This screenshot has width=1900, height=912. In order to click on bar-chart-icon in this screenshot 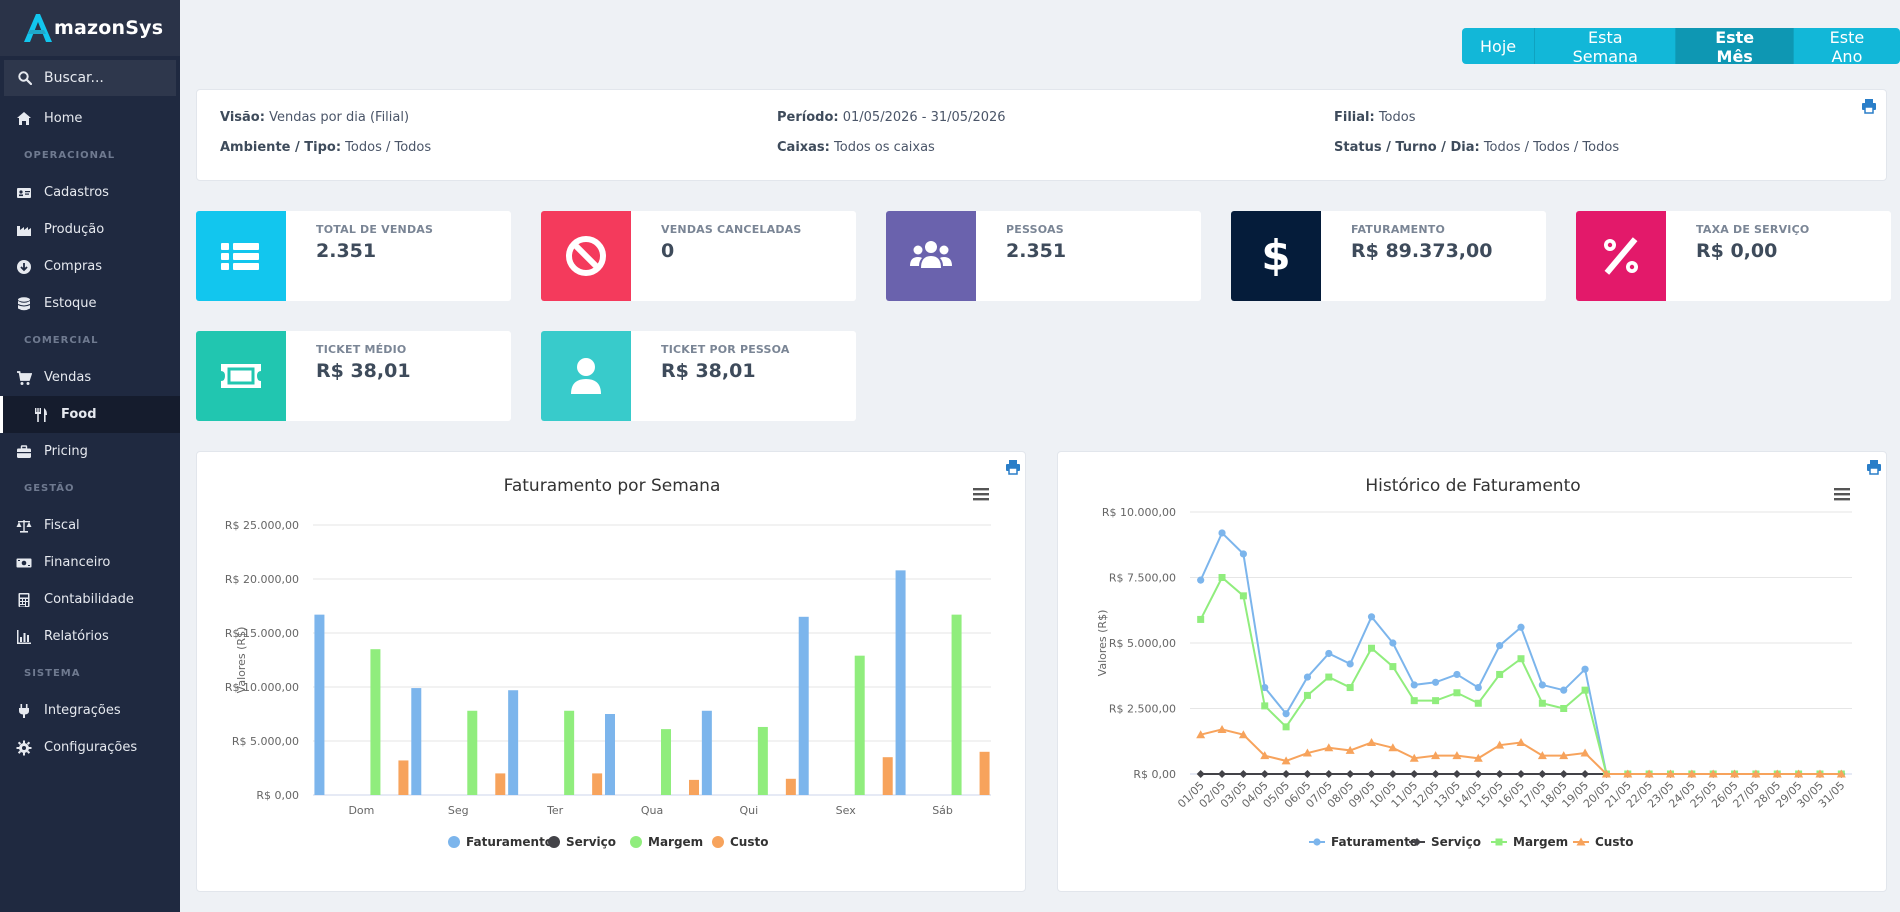, I will do `click(24, 637)`.